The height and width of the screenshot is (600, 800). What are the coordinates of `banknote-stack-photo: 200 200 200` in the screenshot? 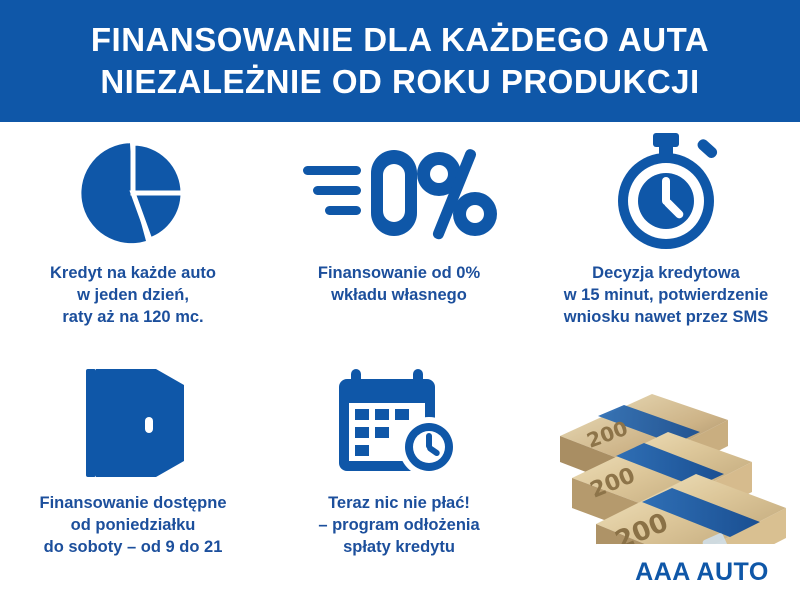 It's located at (666, 479).